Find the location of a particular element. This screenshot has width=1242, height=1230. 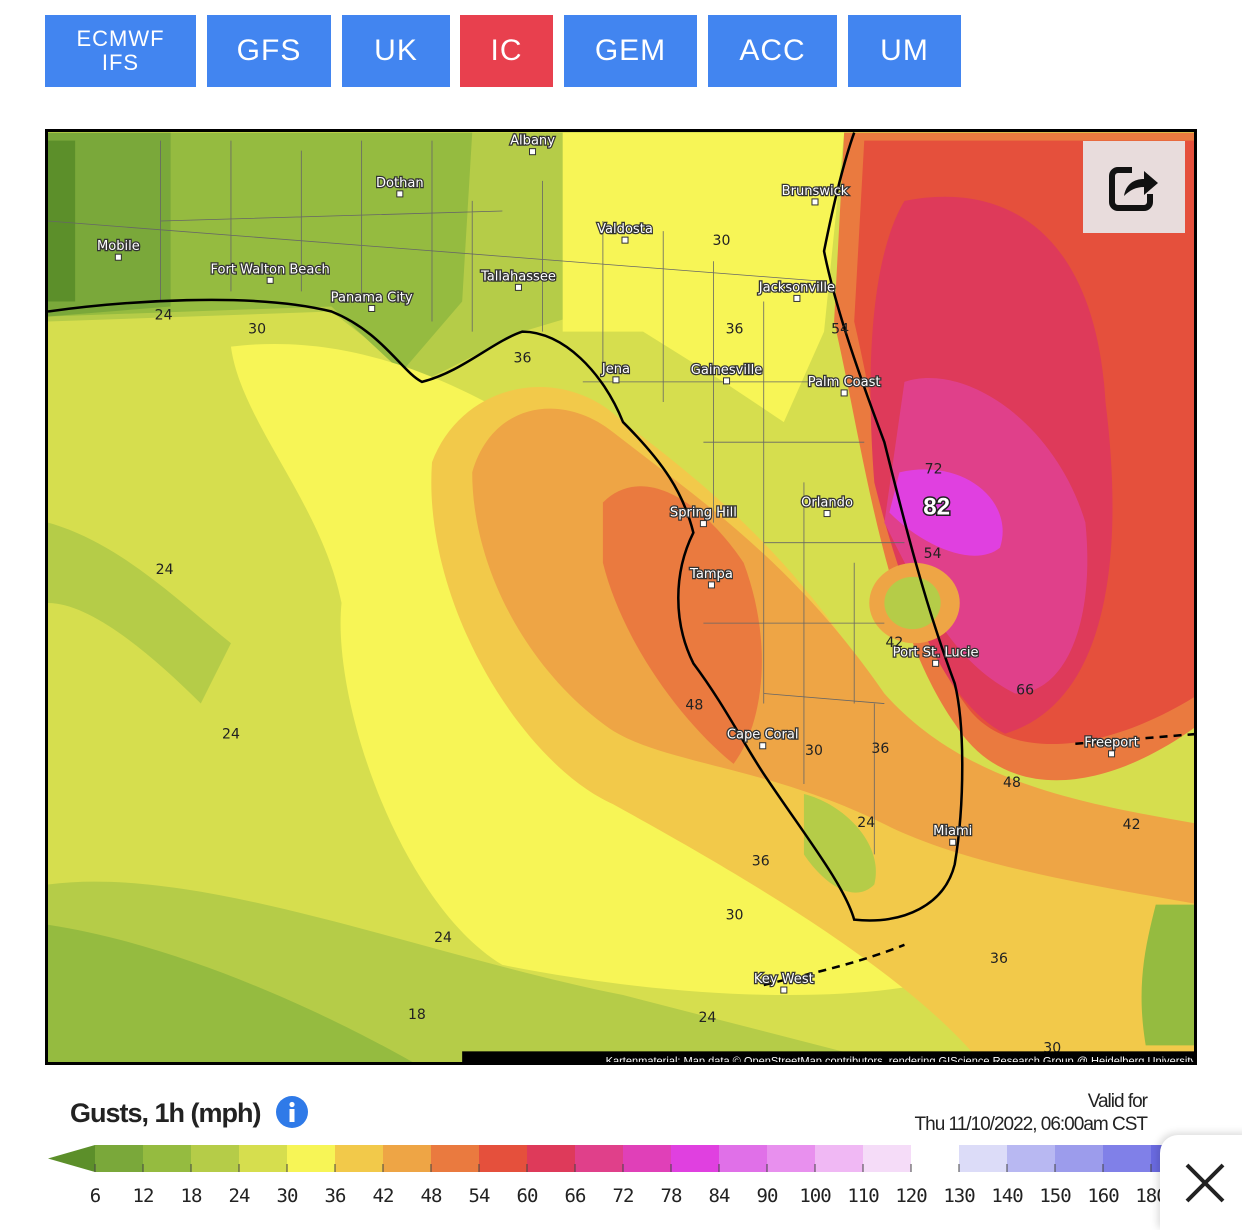

close-icon is located at coordinates (1205, 1182).